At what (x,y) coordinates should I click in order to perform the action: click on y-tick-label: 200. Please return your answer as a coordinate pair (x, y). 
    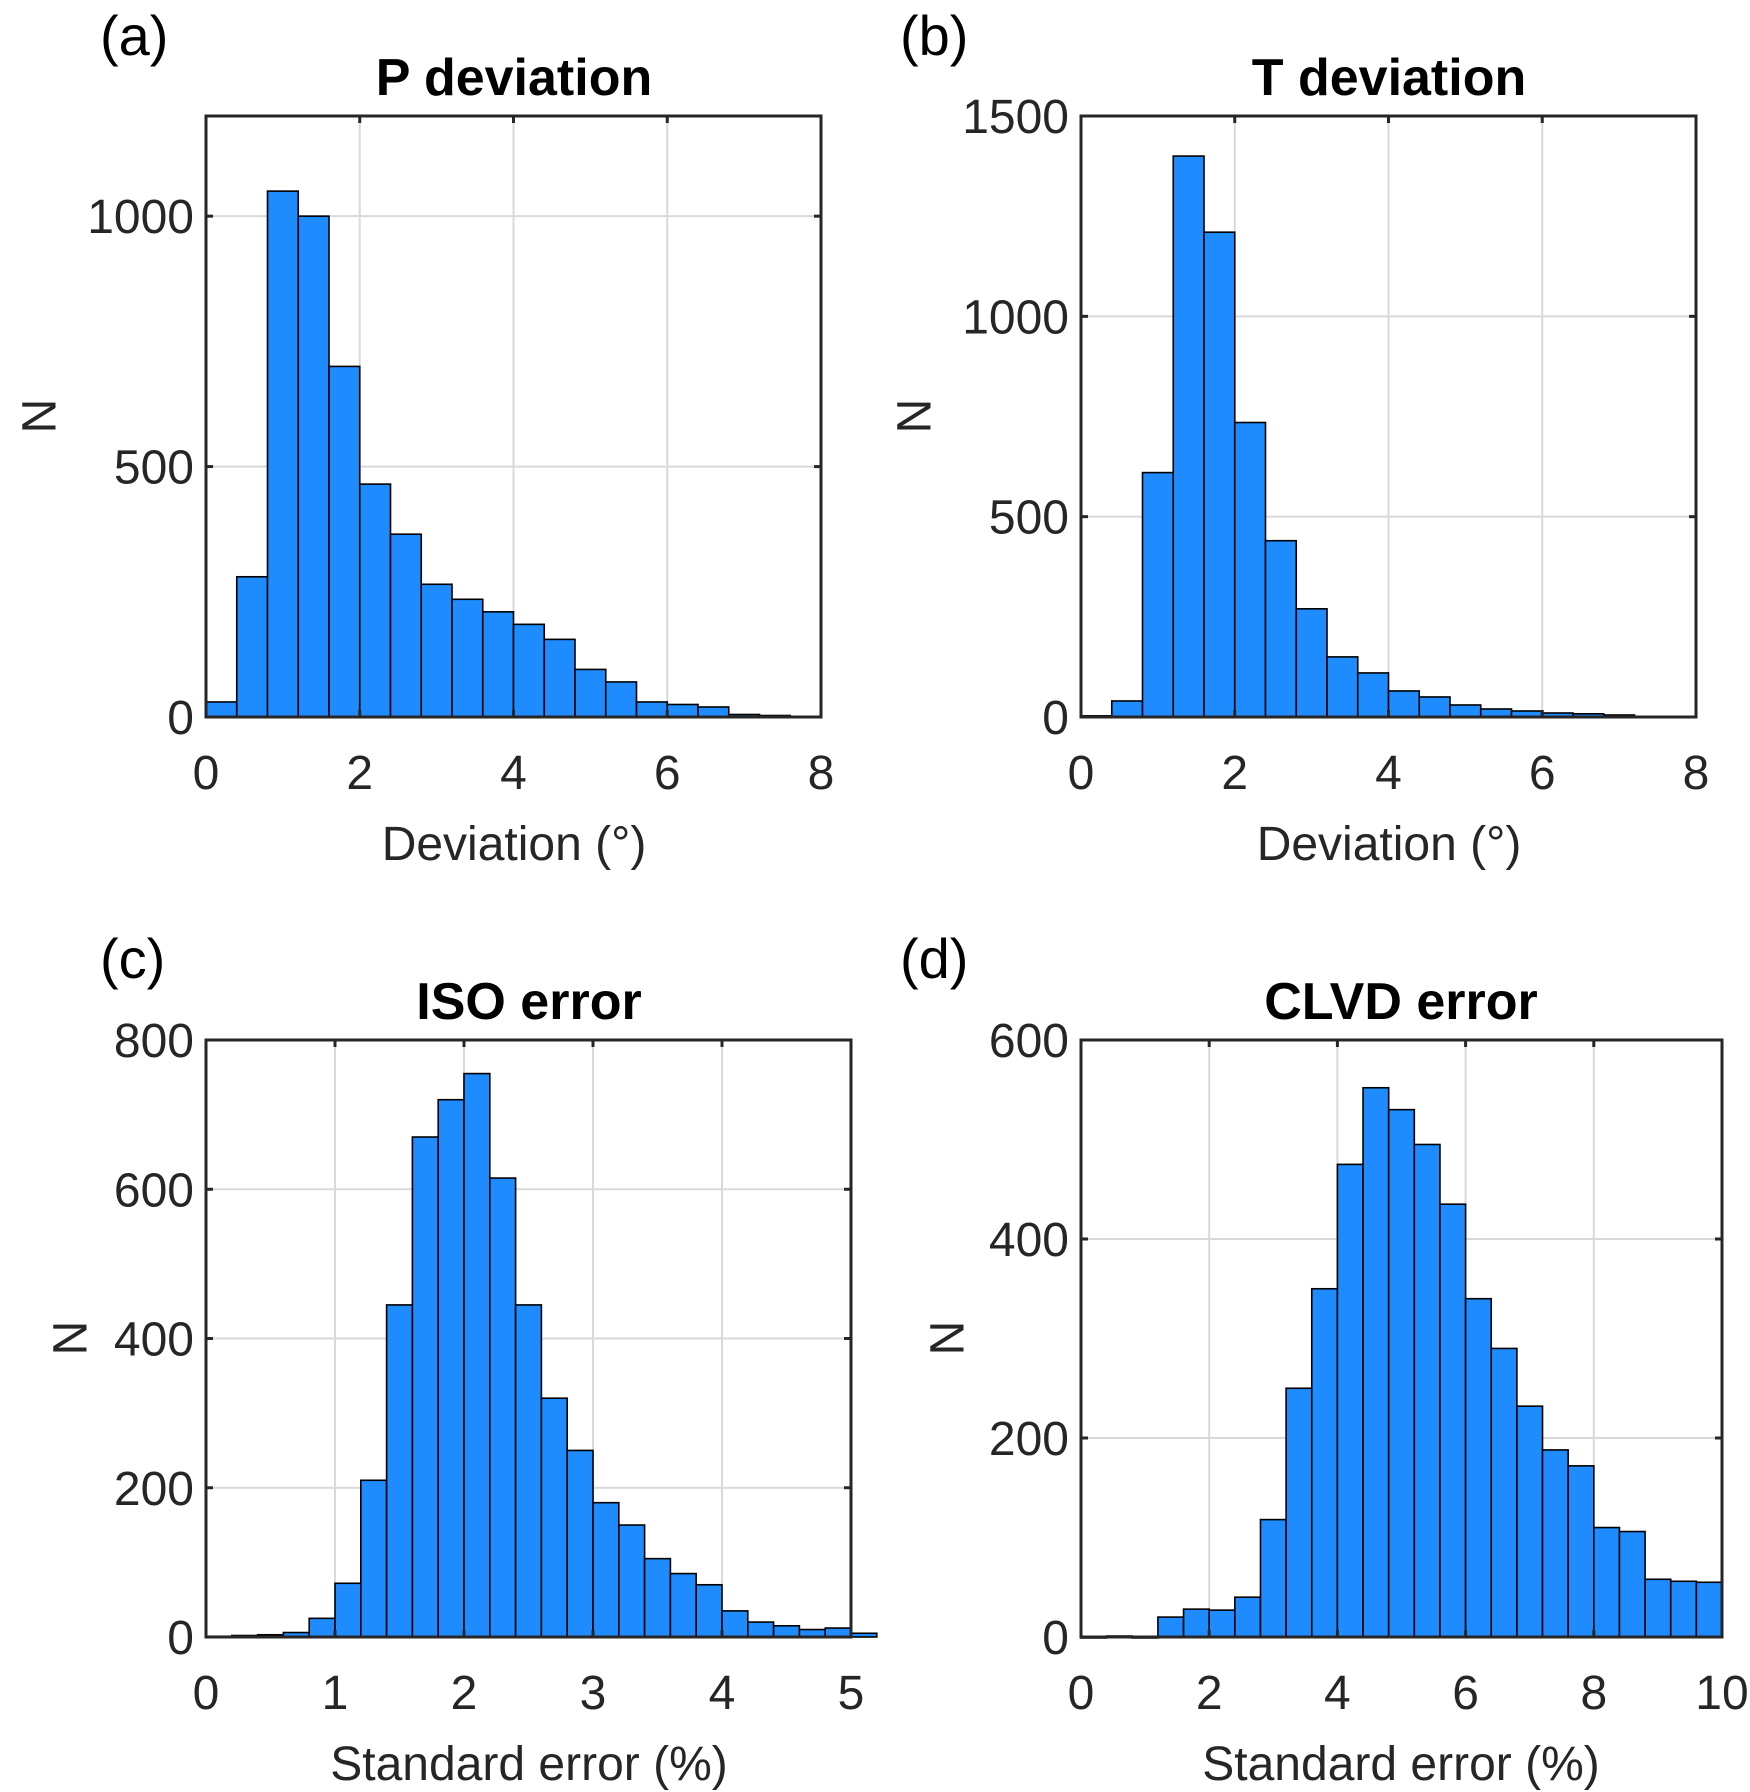
    Looking at the image, I should click on (154, 1489).